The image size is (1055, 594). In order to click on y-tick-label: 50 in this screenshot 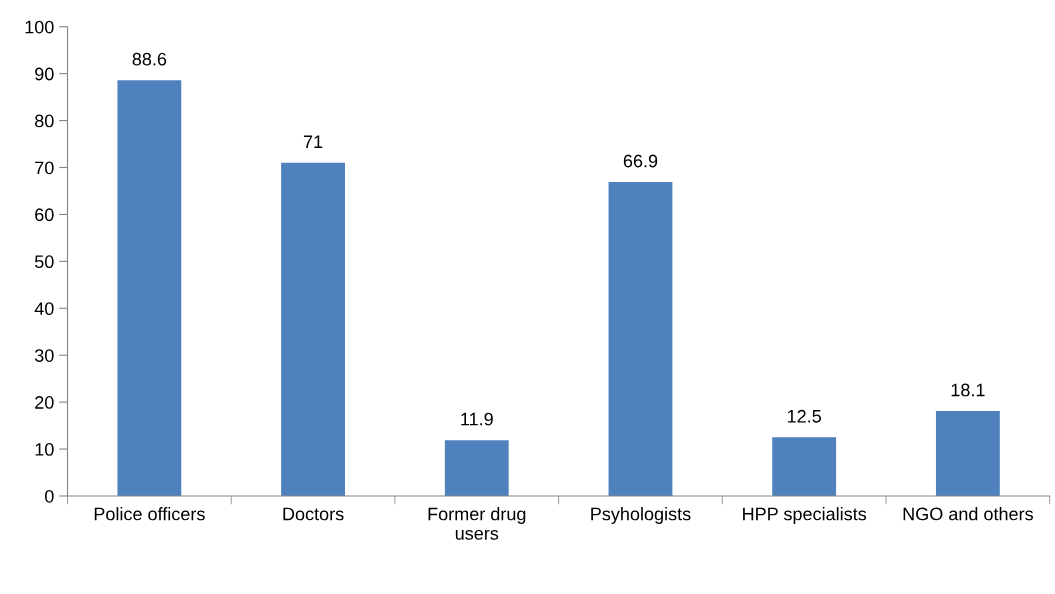, I will do `click(44, 262)`.